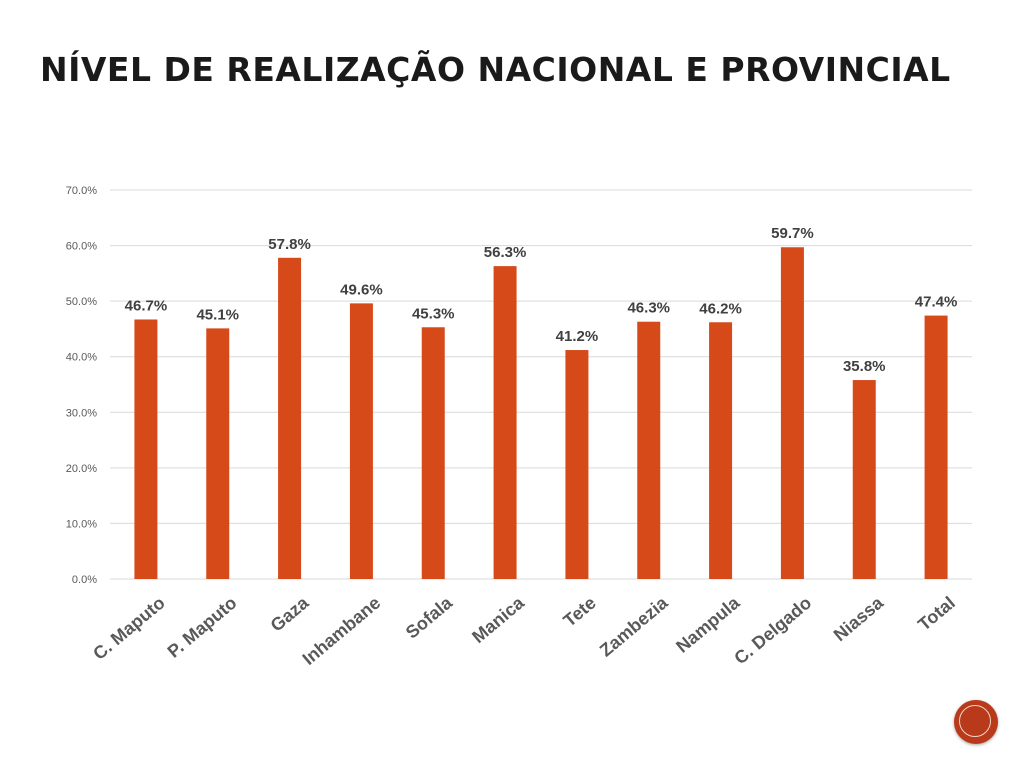 The image size is (1024, 768). Describe the element at coordinates (129, 628) in the screenshot. I see `x-tick-label: C. Maputo` at that location.